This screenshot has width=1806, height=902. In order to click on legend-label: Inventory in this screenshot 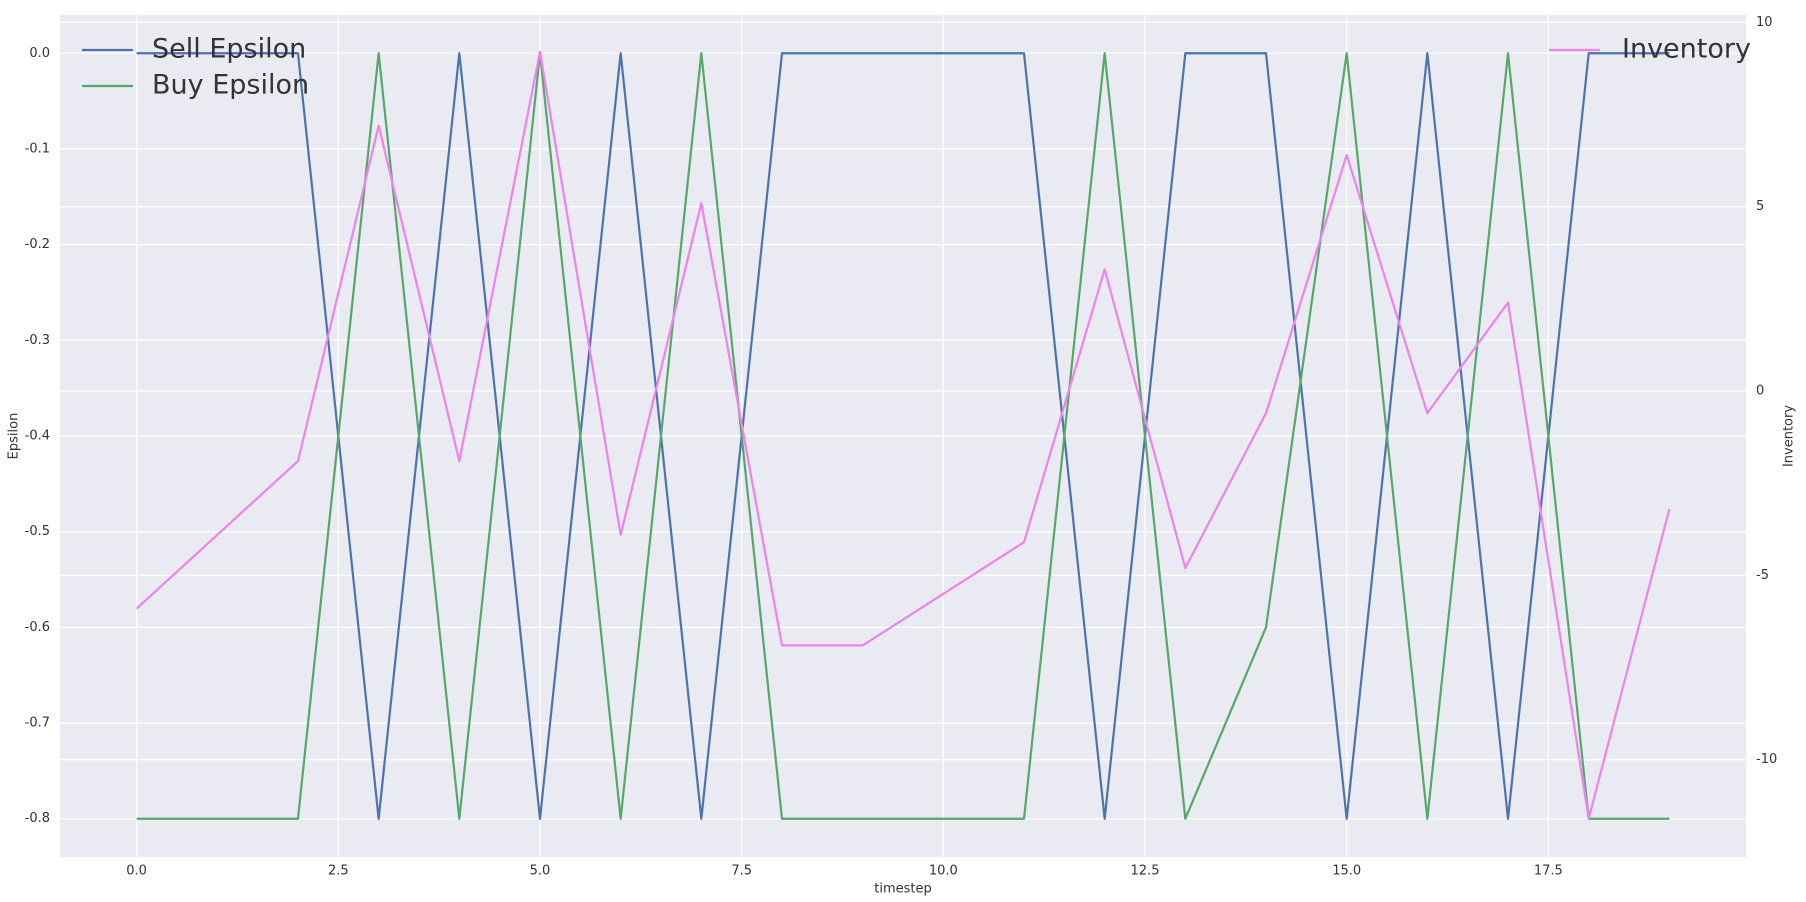, I will do `click(1686, 49)`.